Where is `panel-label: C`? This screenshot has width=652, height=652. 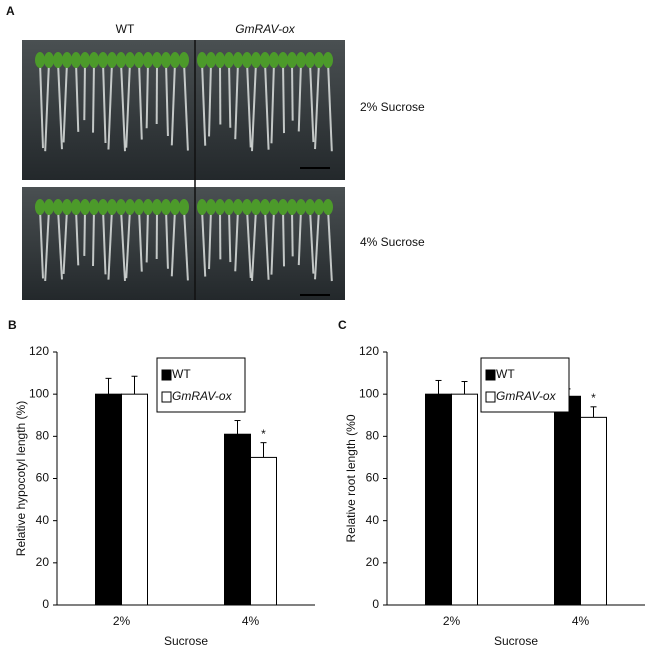
panel-label: C is located at coordinates (342, 325).